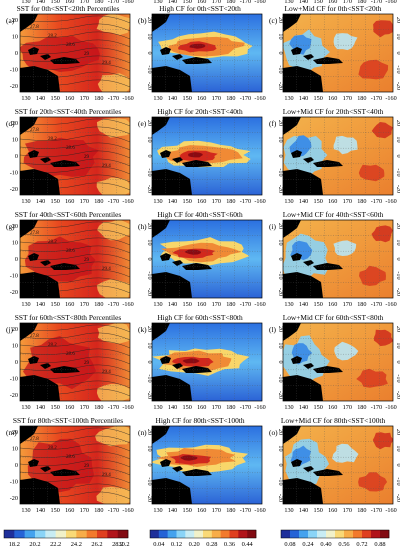 Image resolution: width=400 pixels, height=550 pixels. I want to click on panel-label: (l), so click(273, 329).